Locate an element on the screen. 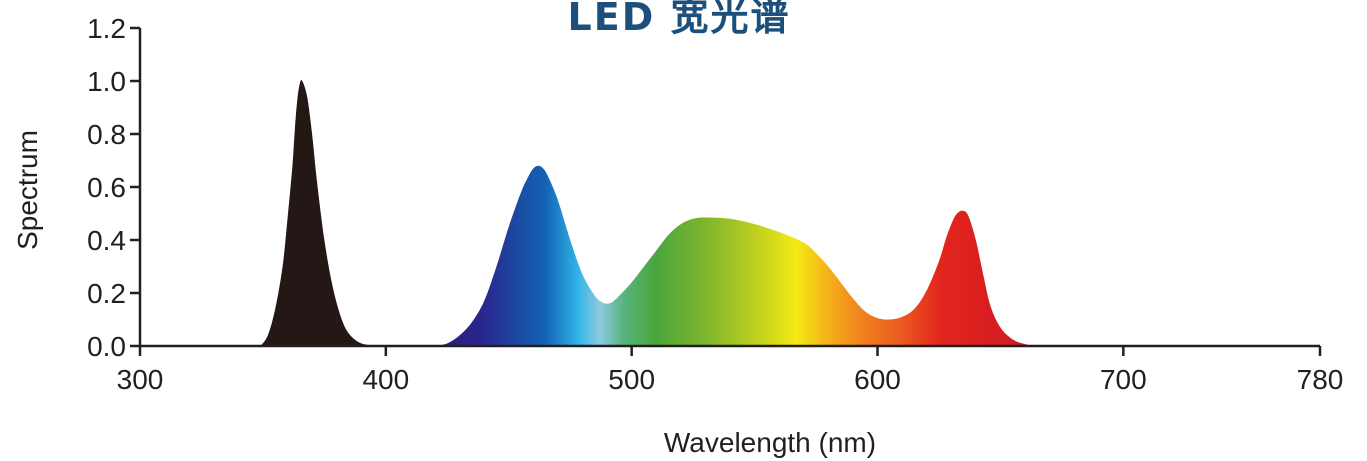 Image resolution: width=1367 pixels, height=461 pixels. x-tick-label: 780 is located at coordinates (1320, 379).